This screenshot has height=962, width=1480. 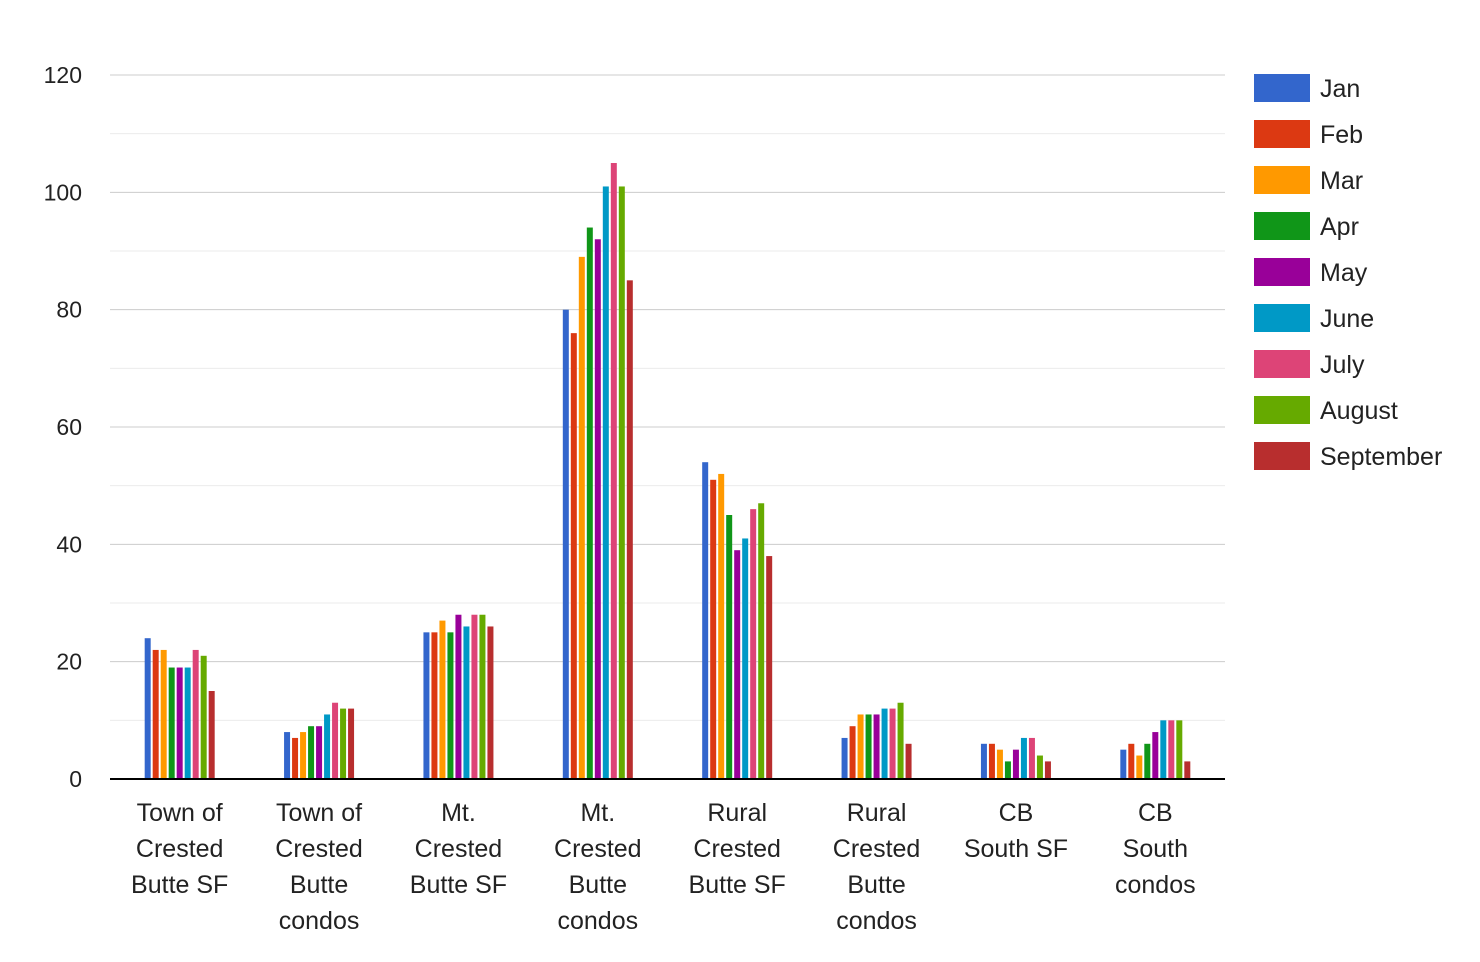 What do you see at coordinates (1016, 813) in the screenshot?
I see `x-category-label: CB` at bounding box center [1016, 813].